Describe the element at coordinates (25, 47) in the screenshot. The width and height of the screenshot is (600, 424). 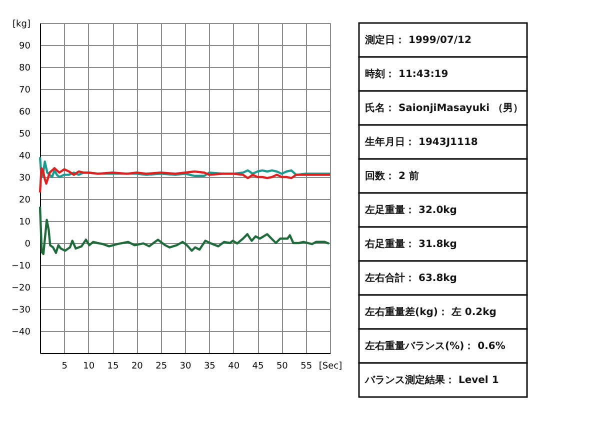
I see `y-tick-label: 90` at that location.